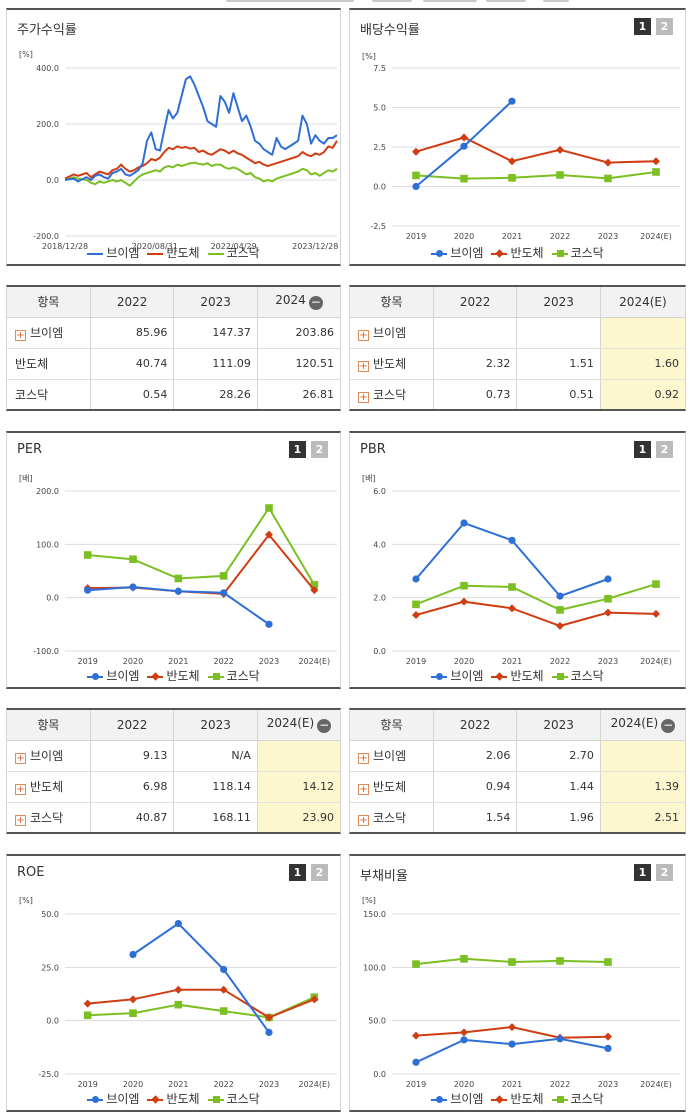  I want to click on column-header: 2024(E), so click(642, 302).